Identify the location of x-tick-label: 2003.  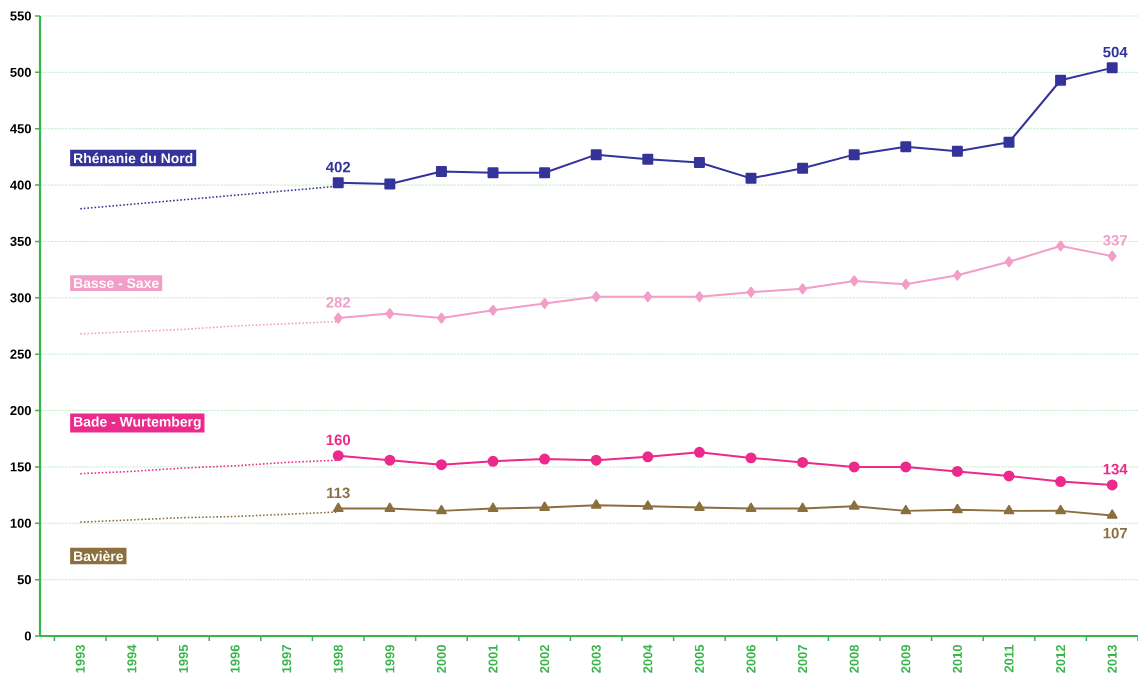
(596, 658).